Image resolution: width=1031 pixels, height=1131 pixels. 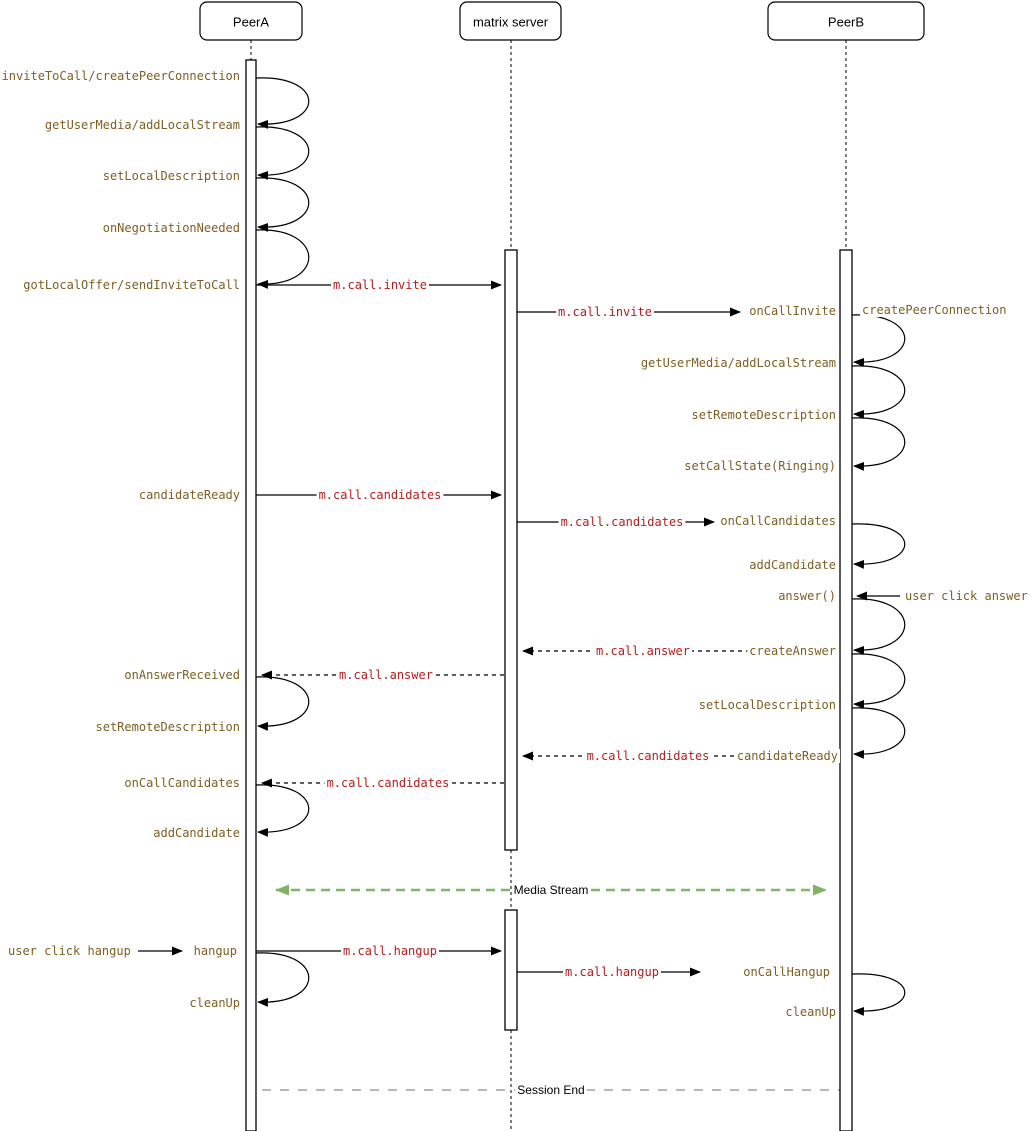 I want to click on action-label-12-bg, so click(x=792, y=311).